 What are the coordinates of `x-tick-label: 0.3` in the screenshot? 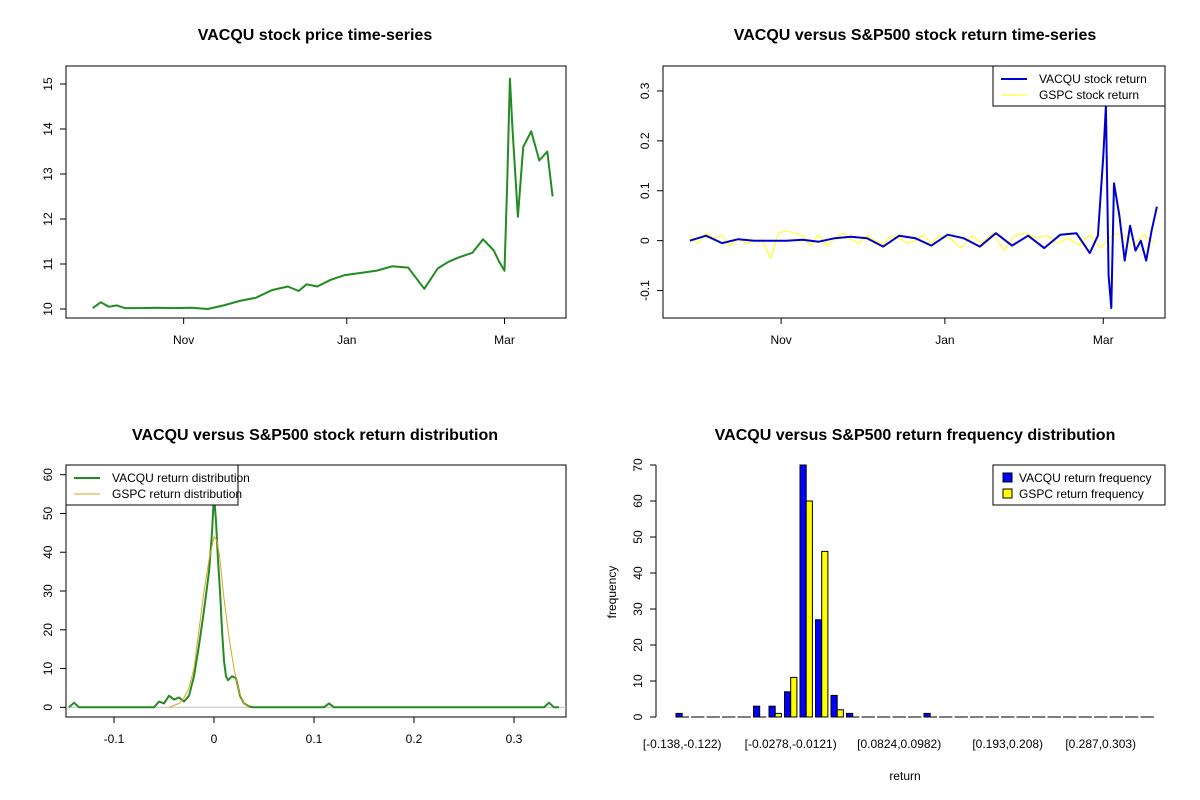 It's located at (514, 739).